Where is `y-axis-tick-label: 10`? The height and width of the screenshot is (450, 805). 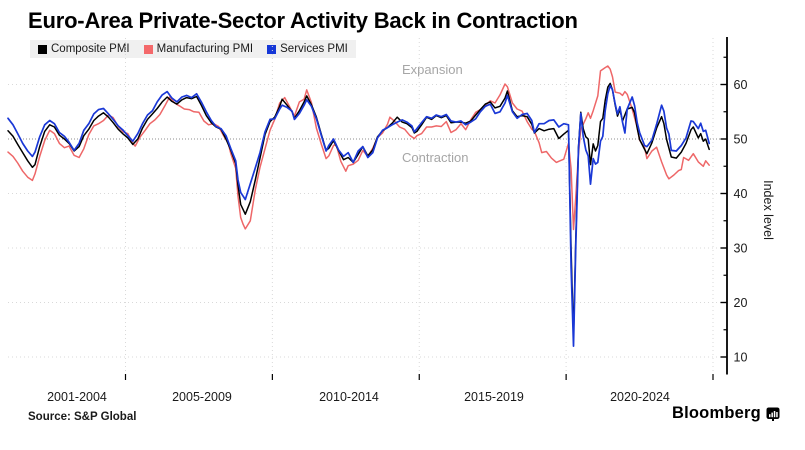
y-axis-tick-label: 10 is located at coordinates (741, 357).